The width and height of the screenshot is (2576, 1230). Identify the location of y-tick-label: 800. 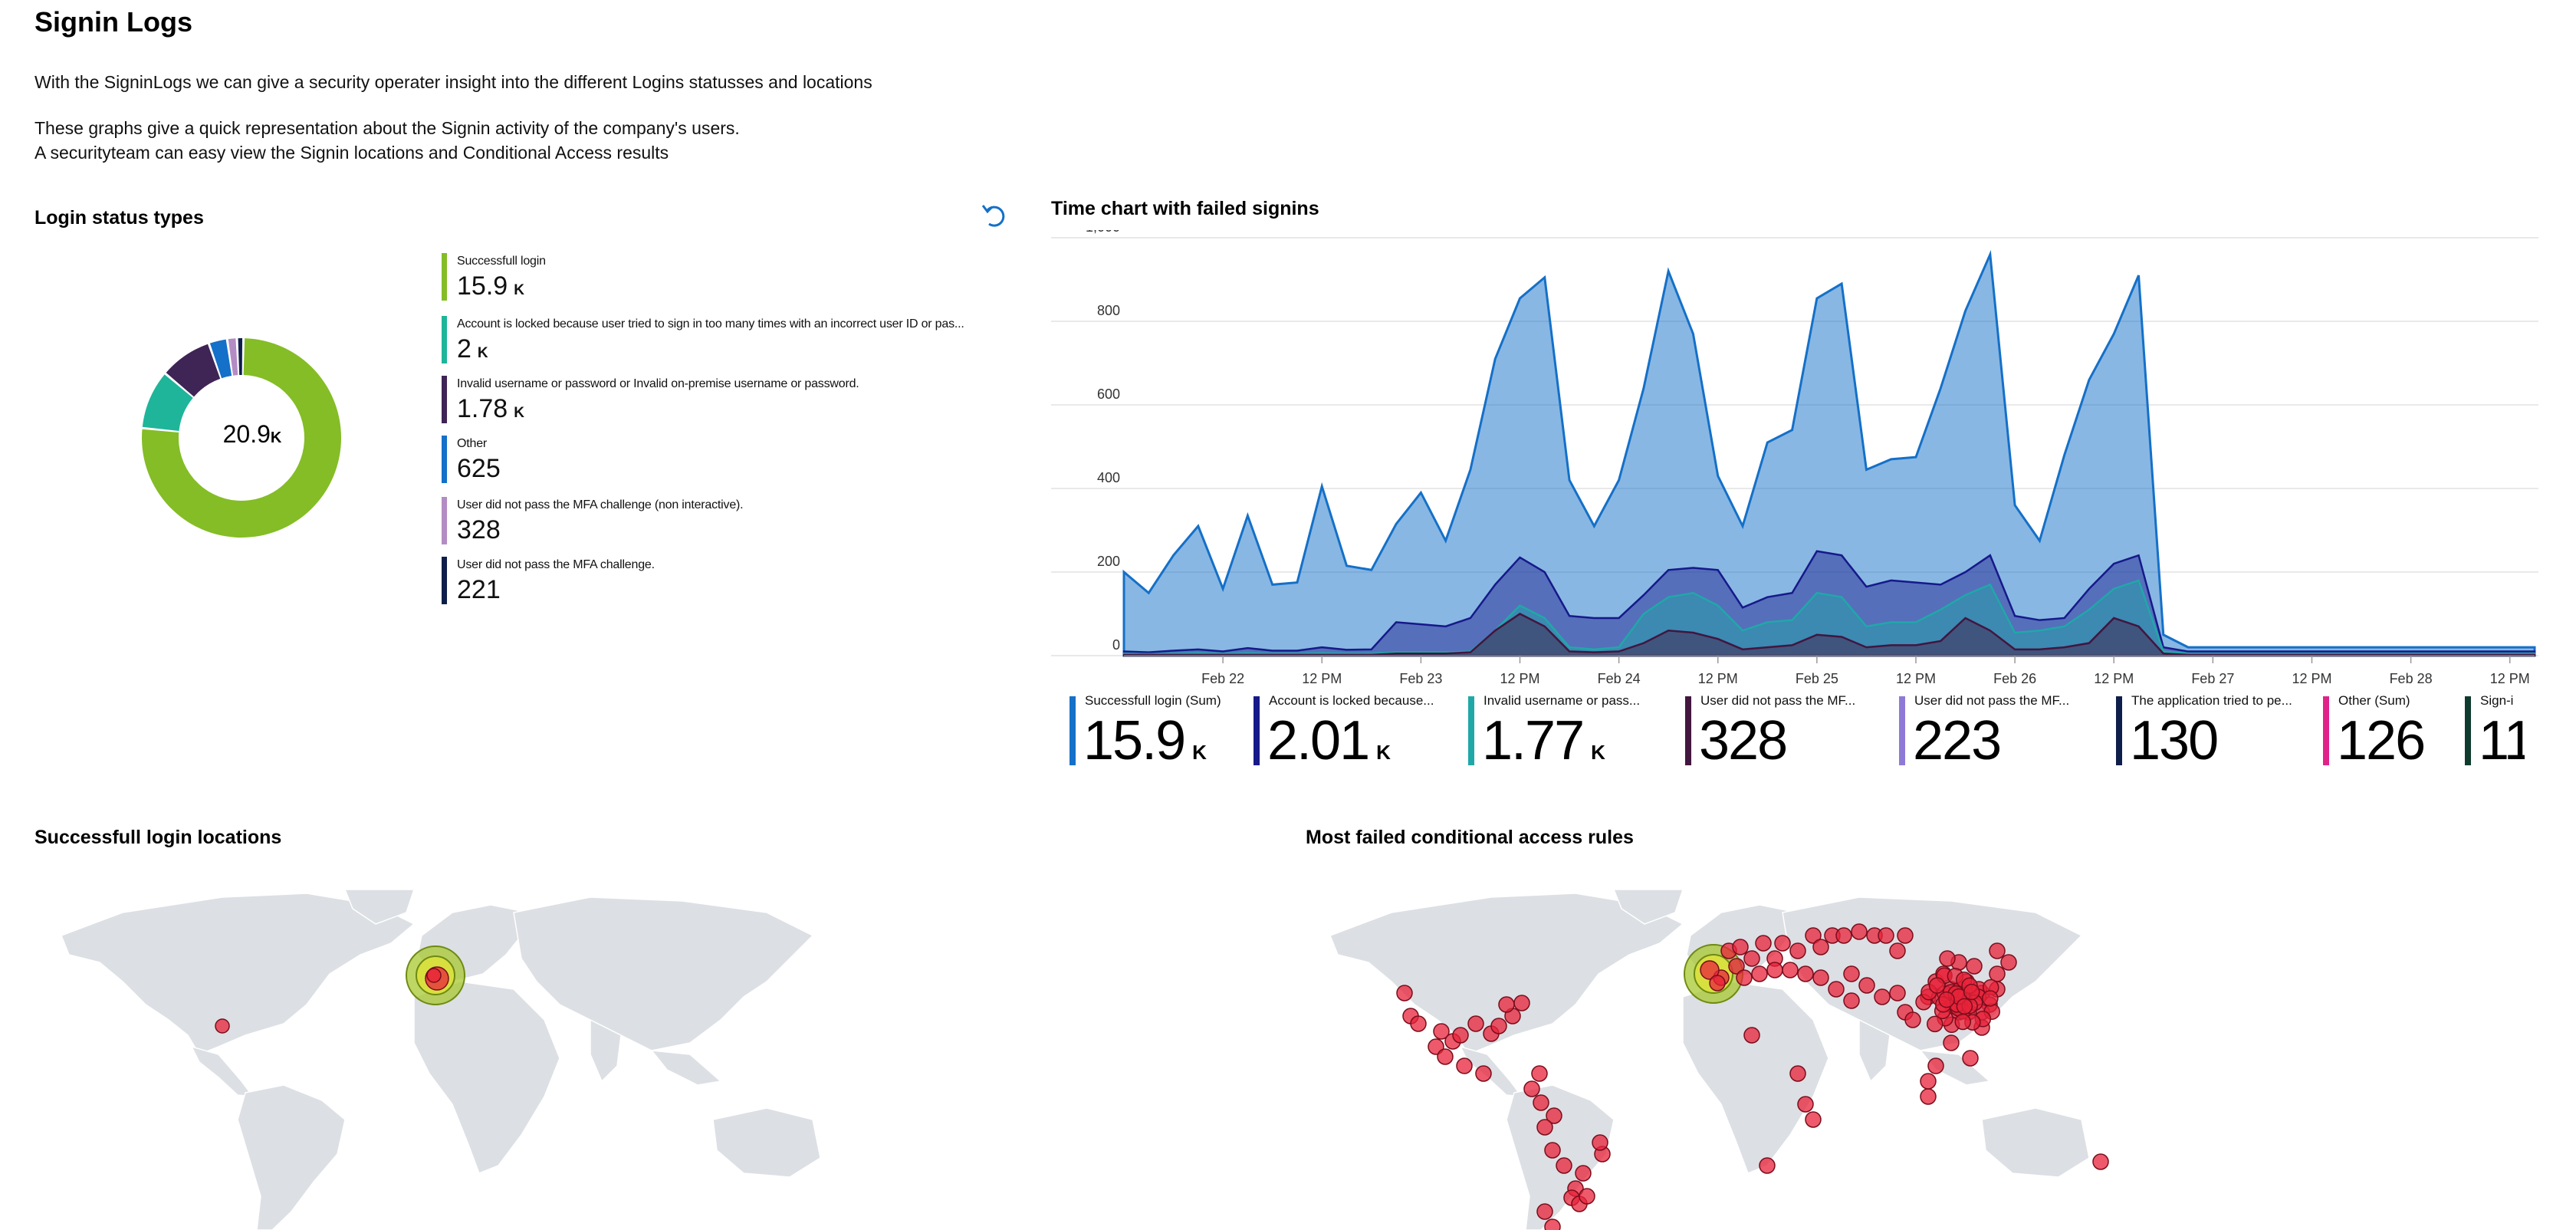
(1108, 310).